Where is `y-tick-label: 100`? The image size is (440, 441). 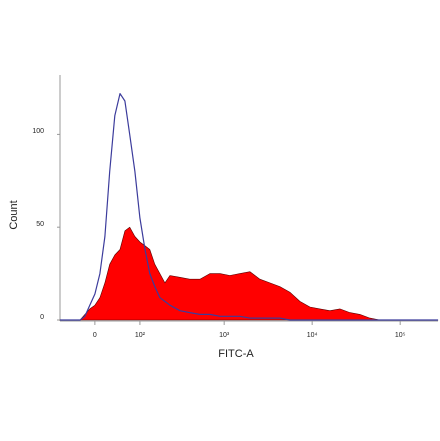 y-tick-label: 100 is located at coordinates (38, 131).